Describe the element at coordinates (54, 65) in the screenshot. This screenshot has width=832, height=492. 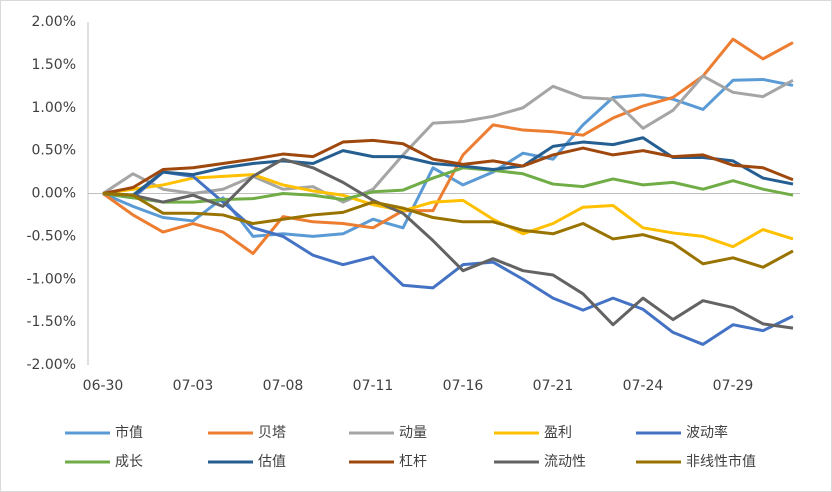
I see `y-tick-label: 1.50%` at that location.